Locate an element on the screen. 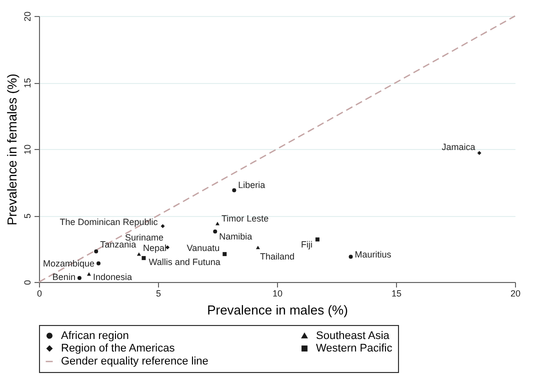 This screenshot has width=538, height=391. y-tick-label: 5 is located at coordinates (27, 216).